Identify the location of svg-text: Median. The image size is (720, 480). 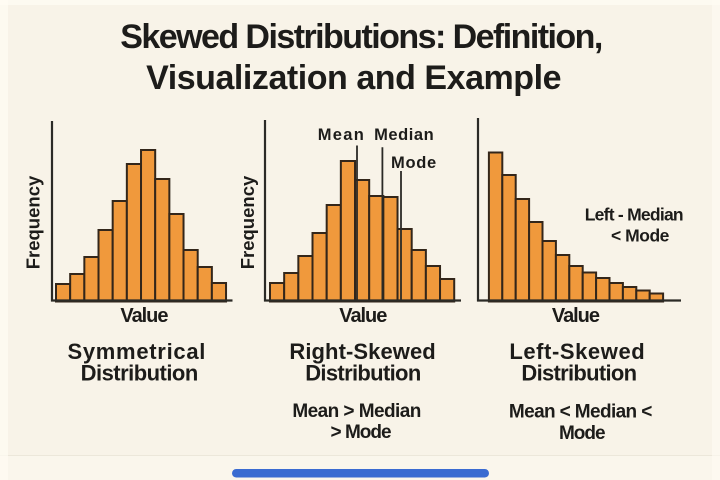
(404, 135).